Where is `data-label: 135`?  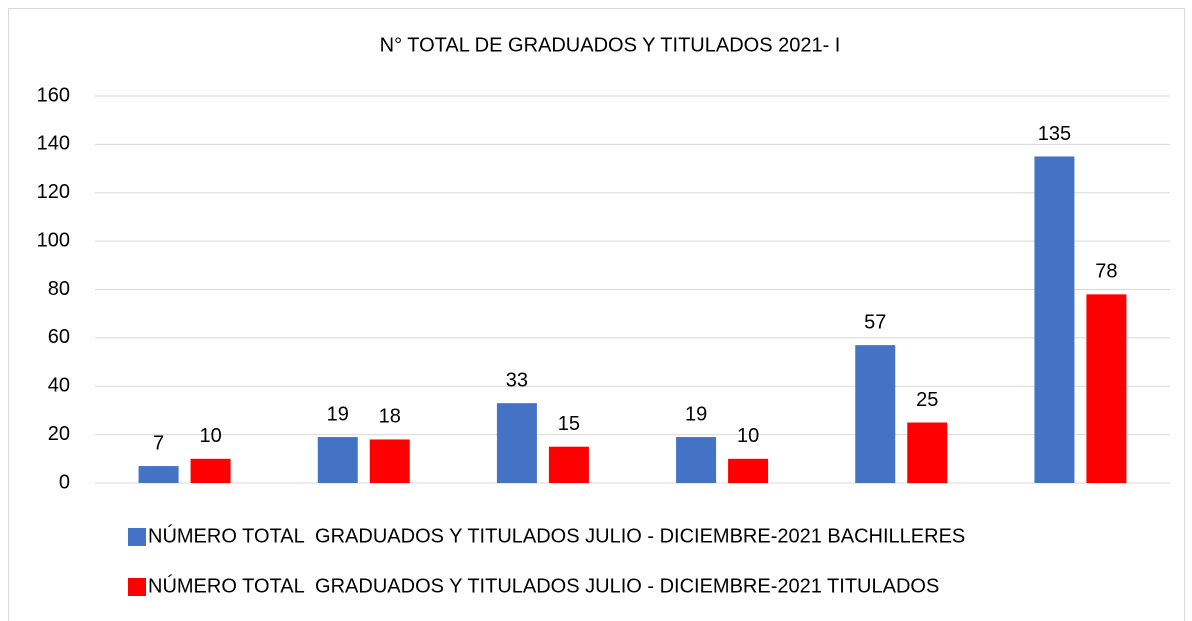 data-label: 135 is located at coordinates (1054, 134).